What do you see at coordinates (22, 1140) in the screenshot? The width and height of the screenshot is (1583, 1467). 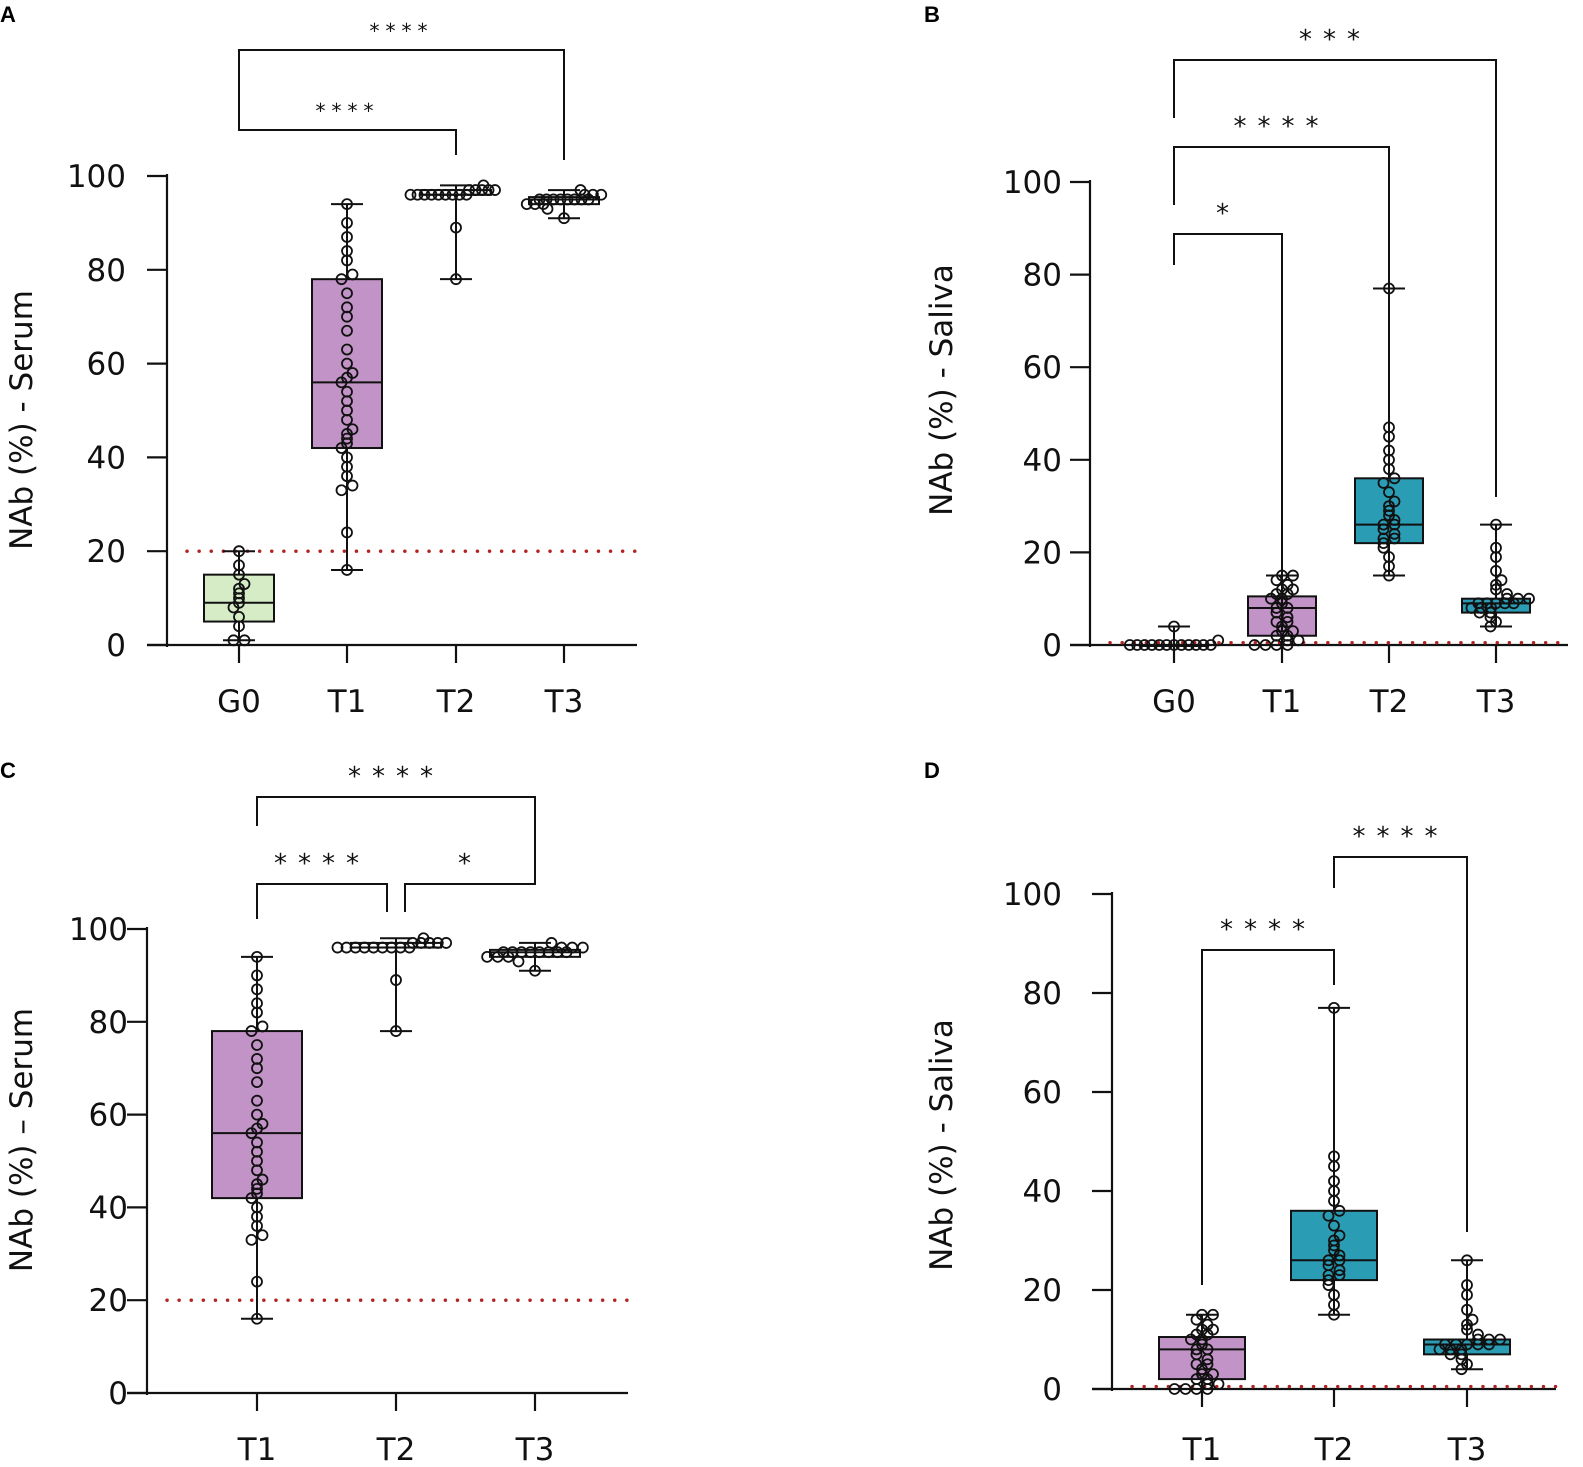 I see `y-axis-title: NAb (%) – Serum` at bounding box center [22, 1140].